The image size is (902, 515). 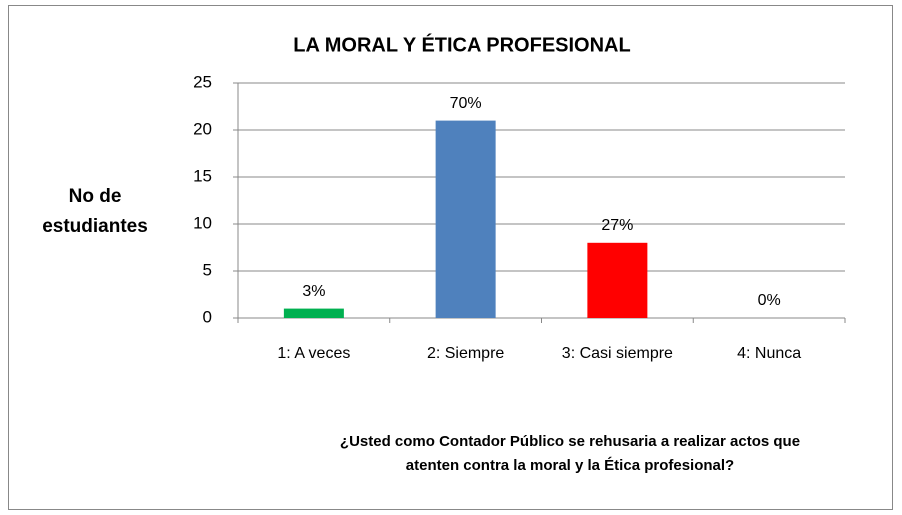 What do you see at coordinates (202, 81) in the screenshot?
I see `y-tick-label: 25` at bounding box center [202, 81].